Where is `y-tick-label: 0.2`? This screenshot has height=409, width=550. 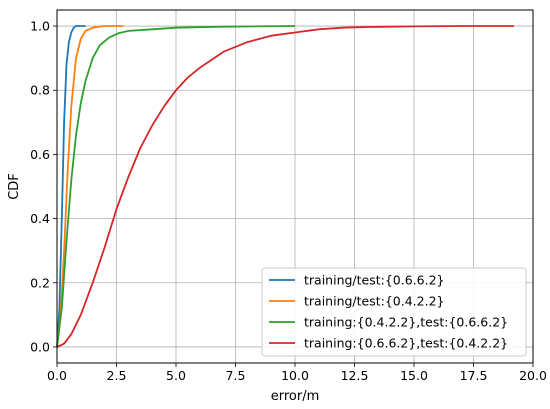 y-tick-label: 0.2 is located at coordinates (40, 282).